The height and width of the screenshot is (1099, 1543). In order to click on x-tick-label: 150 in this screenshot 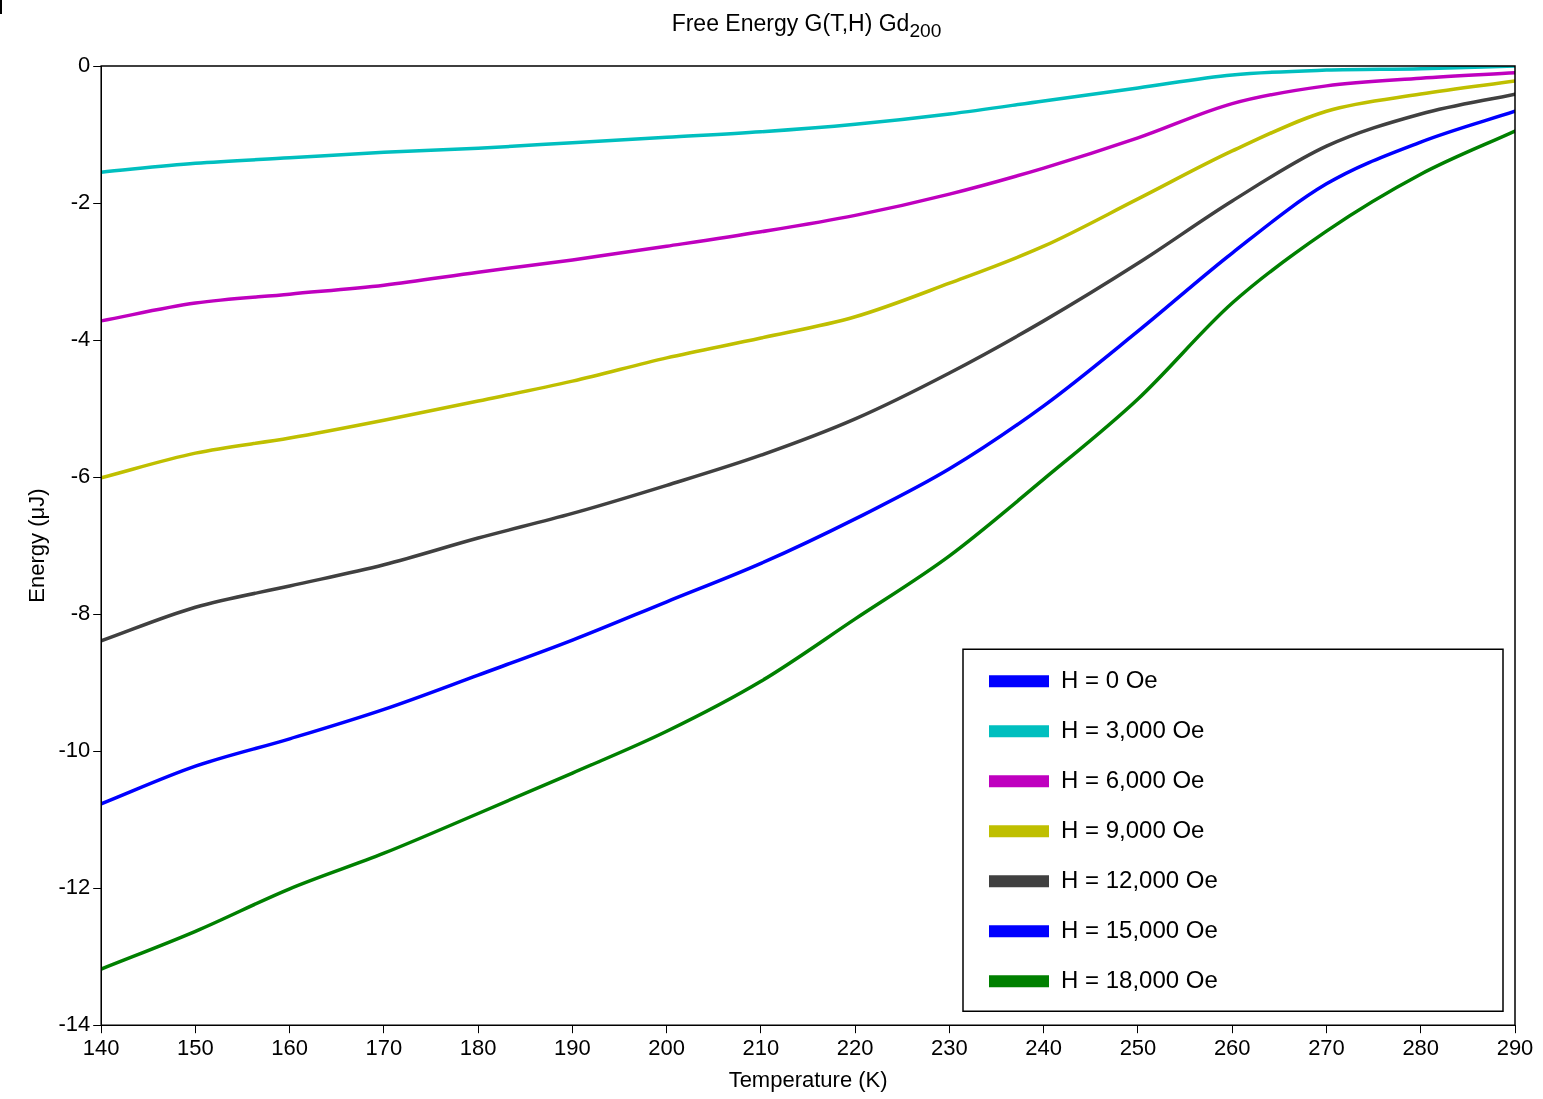, I will do `click(195, 1048)`.